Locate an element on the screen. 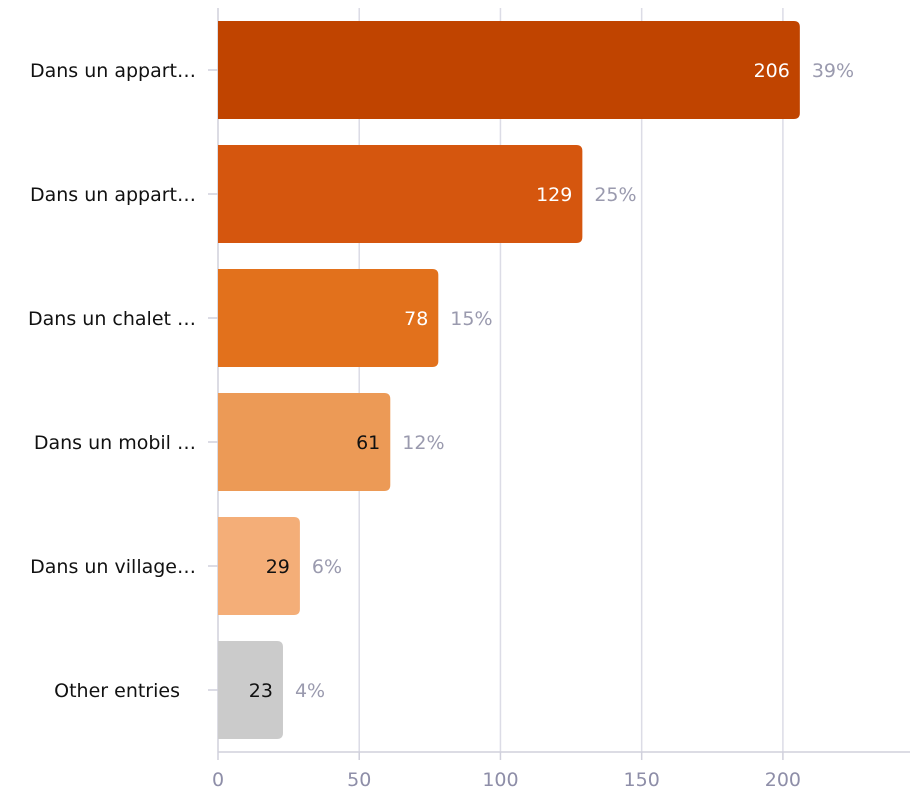 The width and height of the screenshot is (910, 790). bar-percent-label: 39% is located at coordinates (833, 71).